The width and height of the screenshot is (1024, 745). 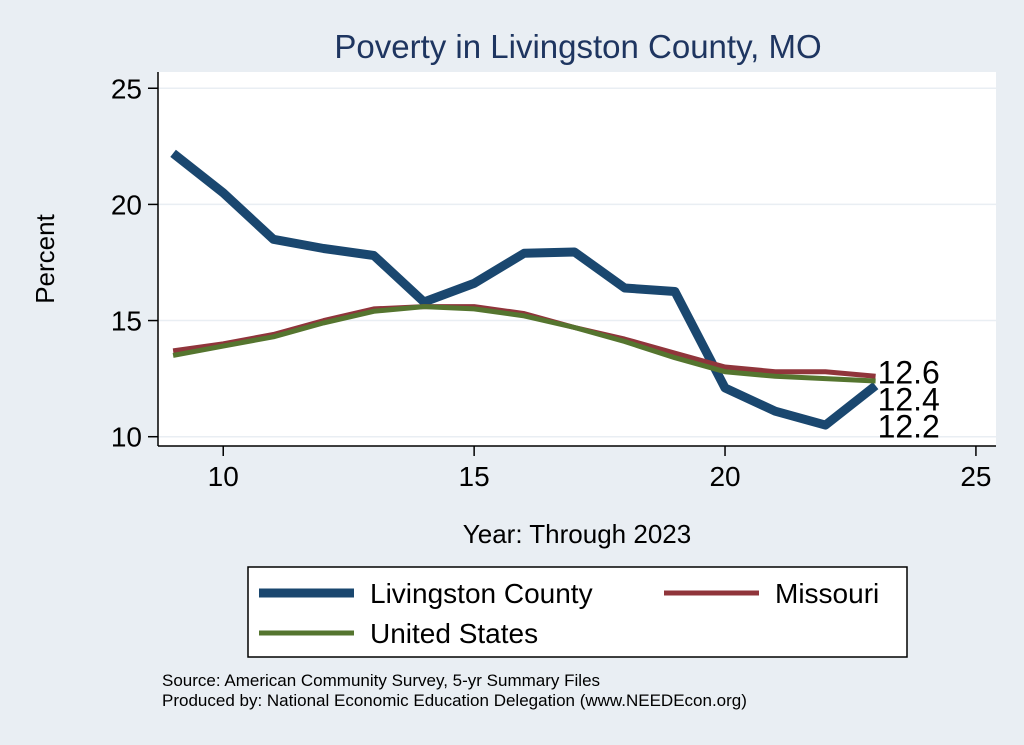 What do you see at coordinates (223, 476) in the screenshot?
I see `x-tick-label-10: 10` at bounding box center [223, 476].